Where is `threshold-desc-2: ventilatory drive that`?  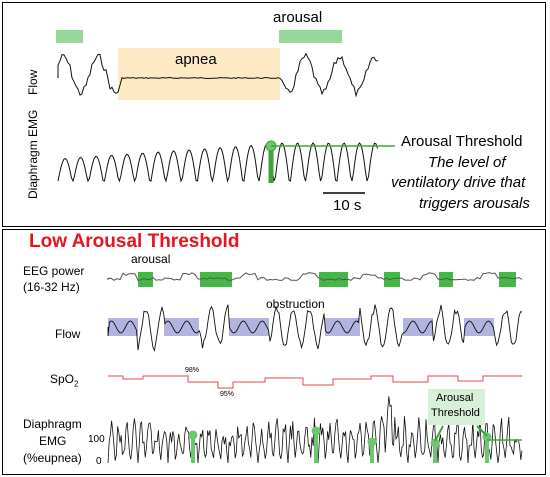 threshold-desc-2: ventilatory drive that is located at coordinates (458, 182).